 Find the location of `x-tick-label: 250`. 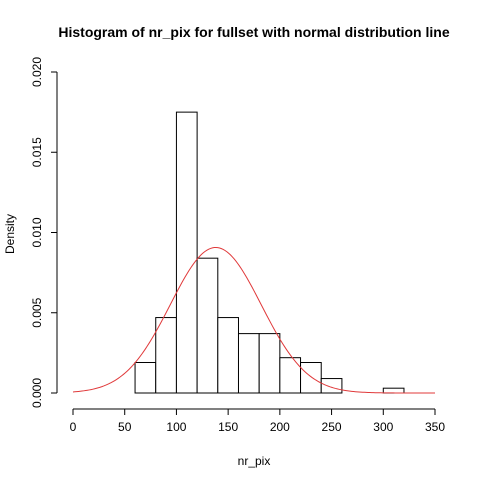

x-tick-label: 250 is located at coordinates (332, 427).